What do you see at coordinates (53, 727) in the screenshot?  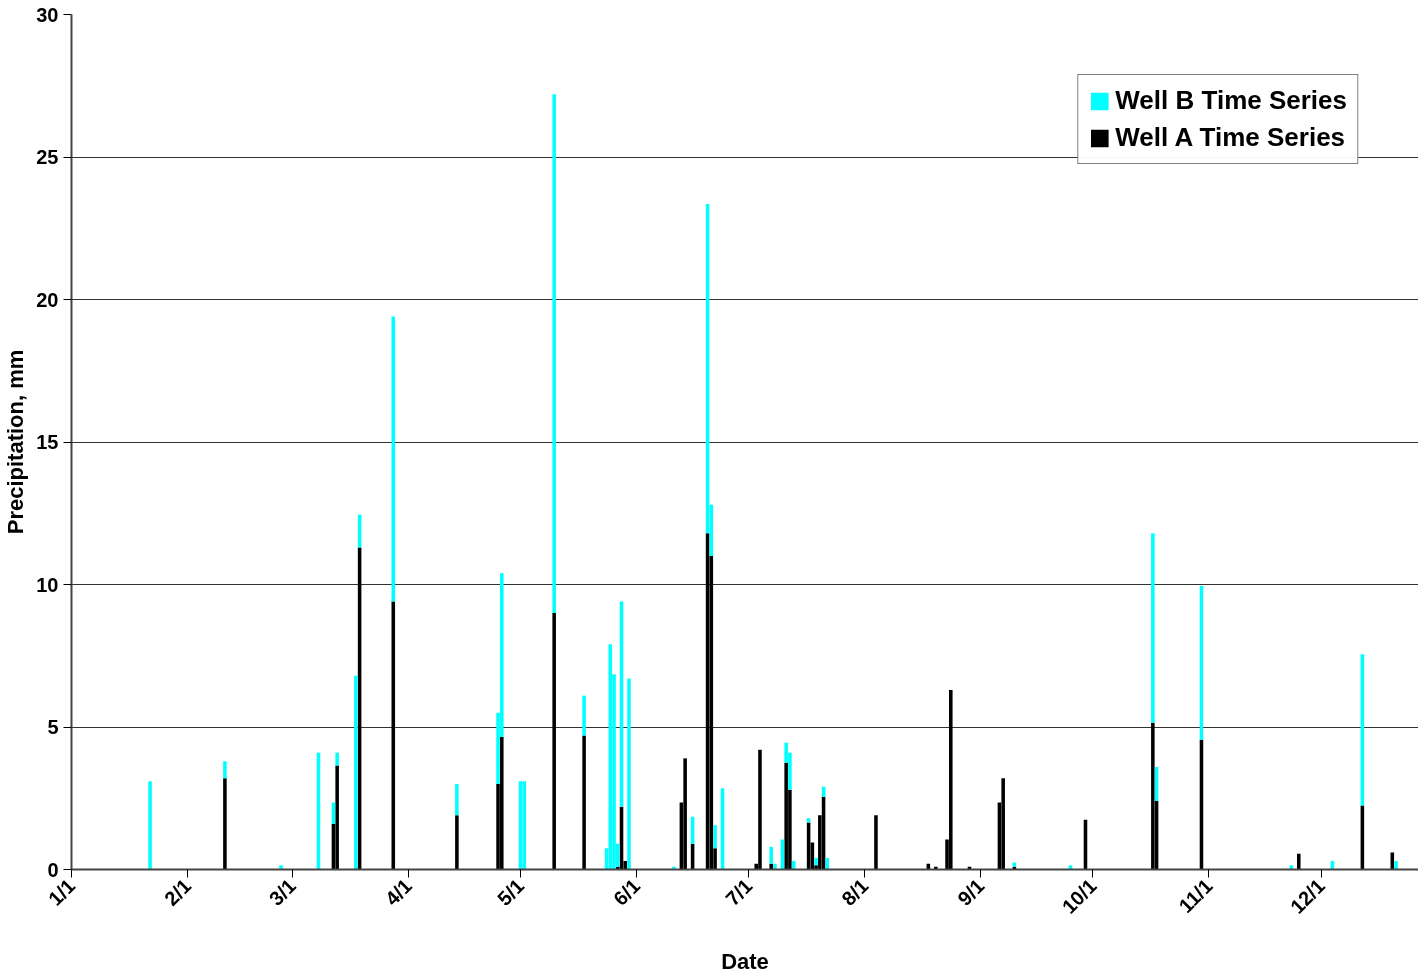 I see `y-tick-label: 5` at bounding box center [53, 727].